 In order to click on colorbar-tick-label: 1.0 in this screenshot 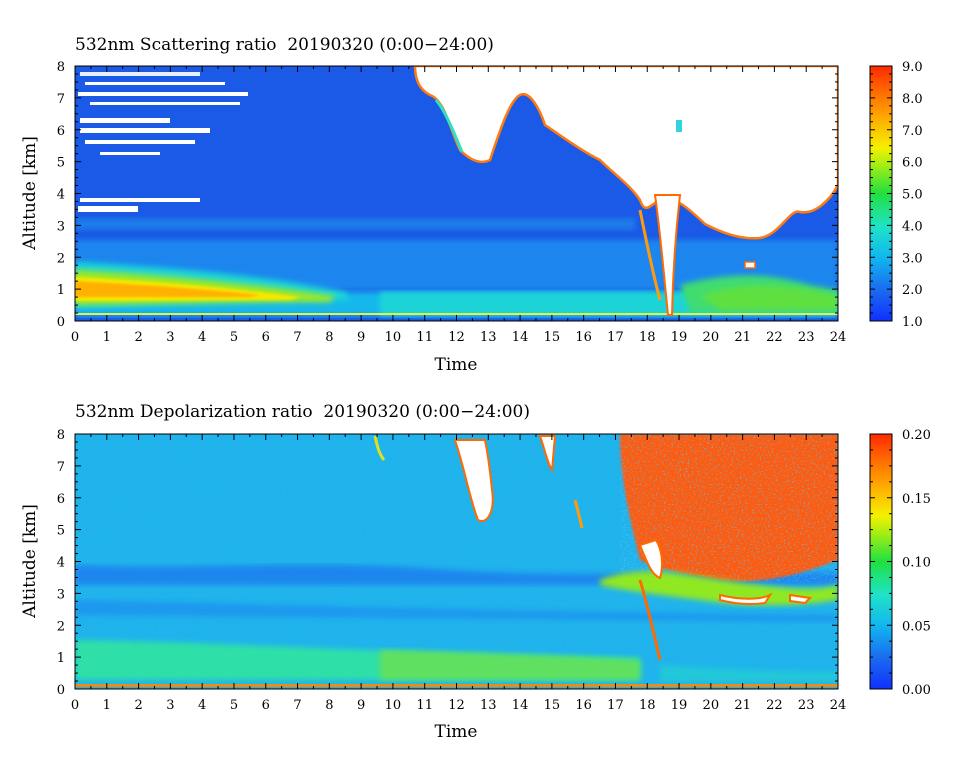, I will do `click(912, 322)`.